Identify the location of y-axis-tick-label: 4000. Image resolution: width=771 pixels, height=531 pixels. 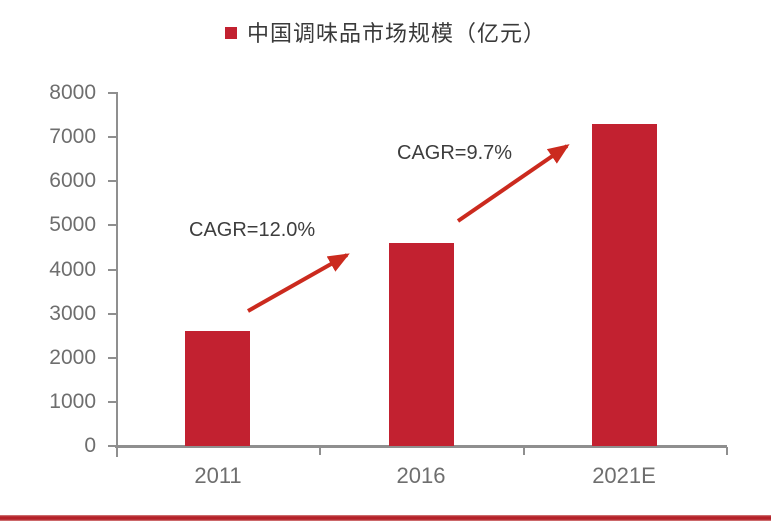
(72, 269).